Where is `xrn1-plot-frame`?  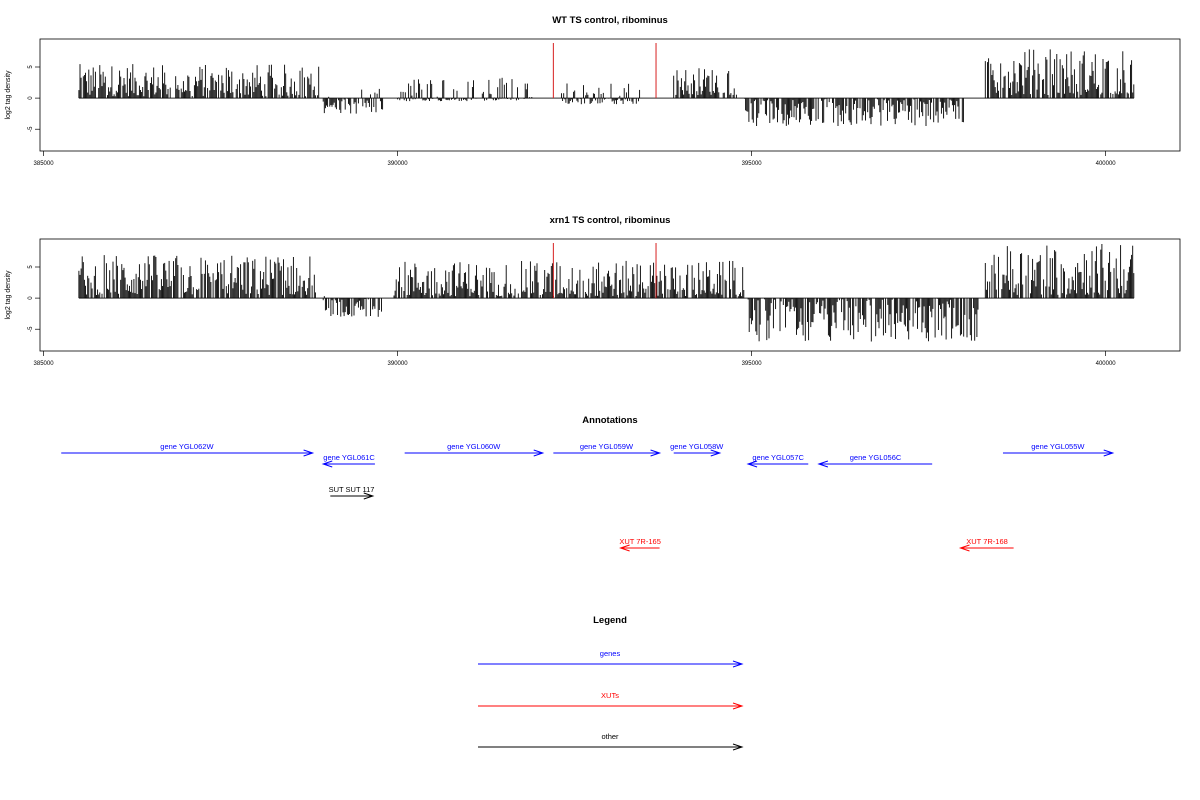 xrn1-plot-frame is located at coordinates (610, 295).